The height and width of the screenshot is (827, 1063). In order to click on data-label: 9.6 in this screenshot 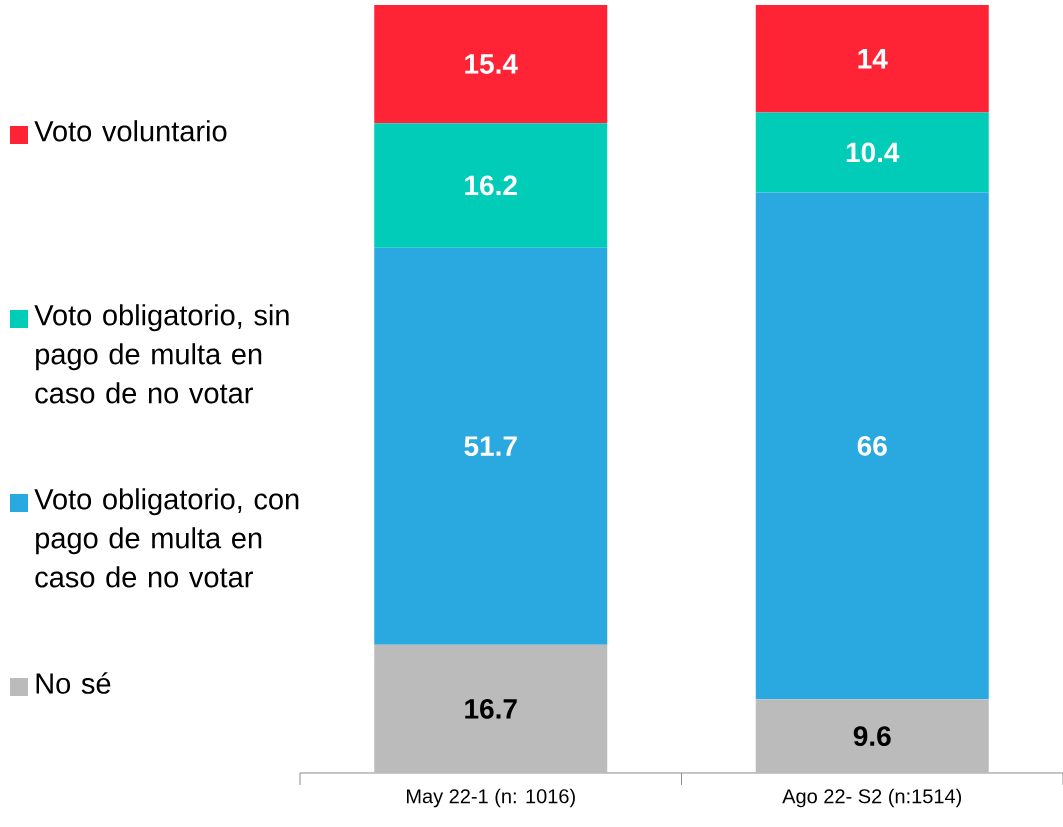, I will do `click(872, 736)`.